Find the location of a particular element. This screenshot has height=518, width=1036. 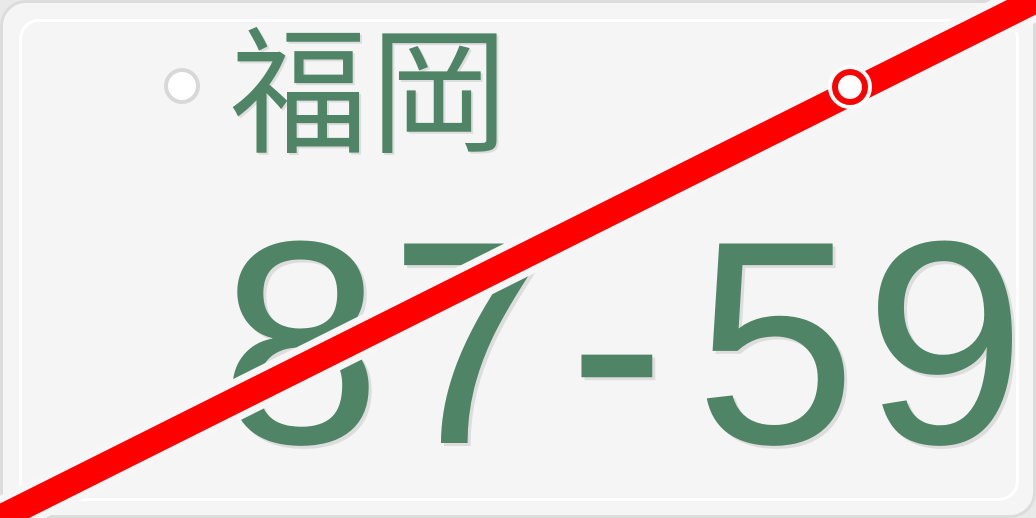

right-bolt-hole-icon is located at coordinates (850, 86).